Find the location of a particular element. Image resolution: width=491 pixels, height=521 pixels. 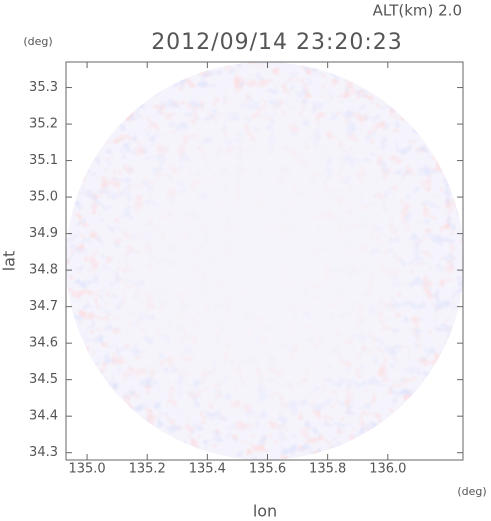

y-tick-label: 35.0 is located at coordinates (43, 197).